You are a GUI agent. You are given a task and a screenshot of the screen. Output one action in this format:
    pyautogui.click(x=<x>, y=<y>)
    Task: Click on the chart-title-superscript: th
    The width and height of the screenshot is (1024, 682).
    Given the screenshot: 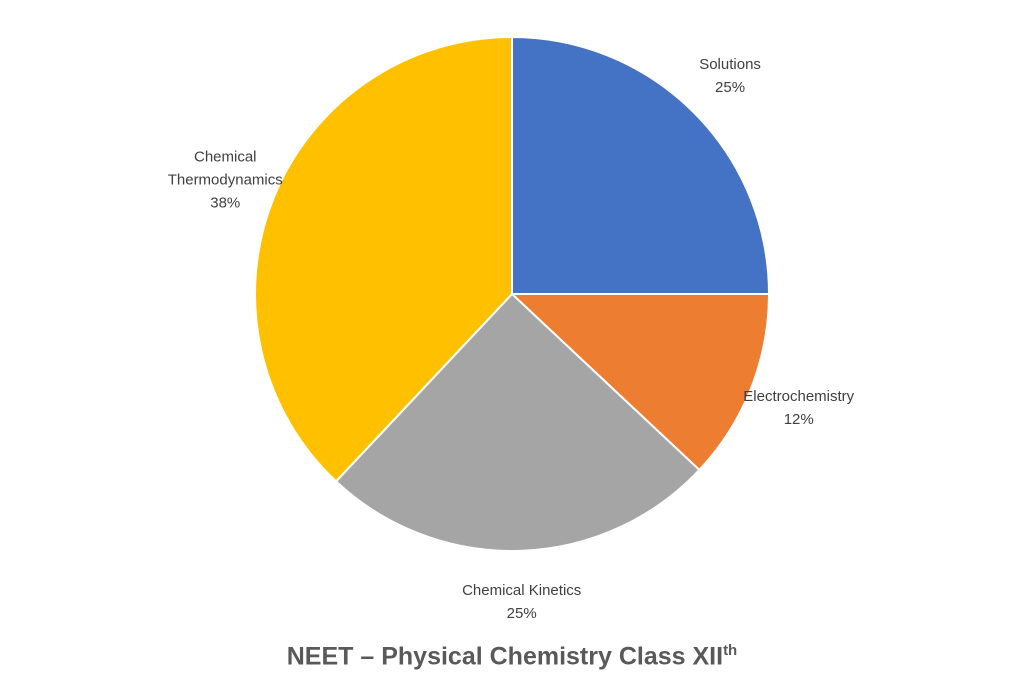 What is the action you would take?
    pyautogui.click(x=730, y=650)
    